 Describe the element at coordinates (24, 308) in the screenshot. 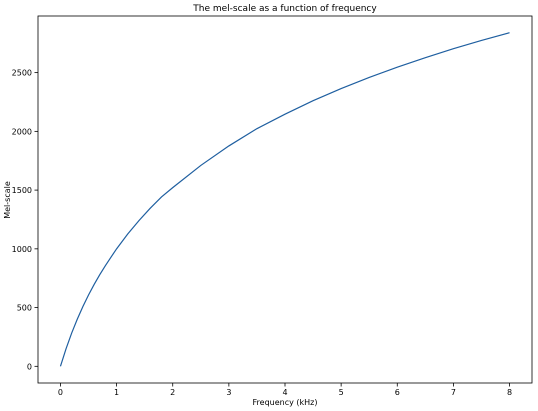

I see `y-tick-label: 500` at that location.